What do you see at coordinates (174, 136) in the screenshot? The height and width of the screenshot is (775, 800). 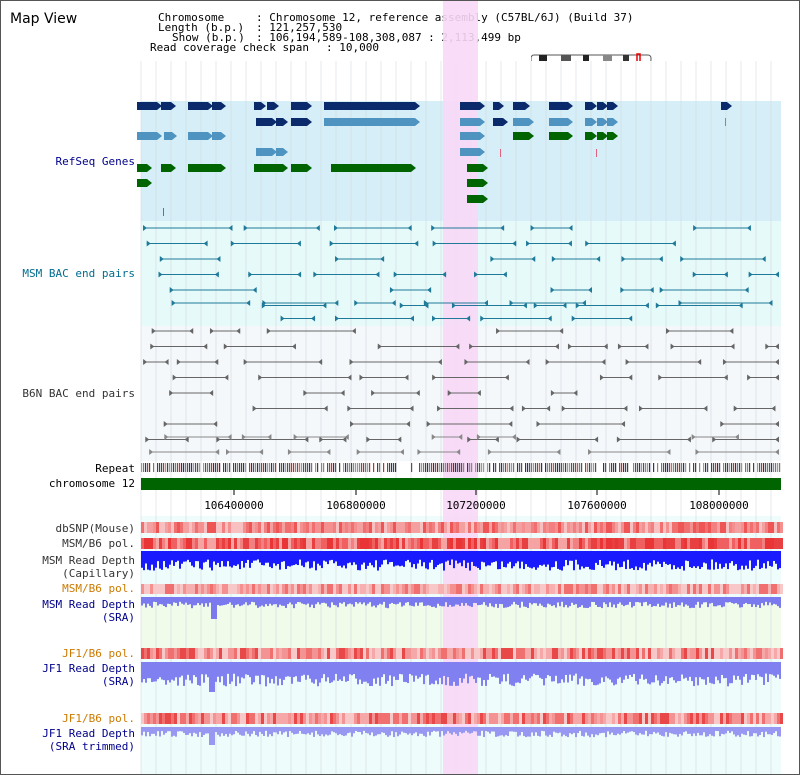 I see `gene-strand-arrow` at bounding box center [174, 136].